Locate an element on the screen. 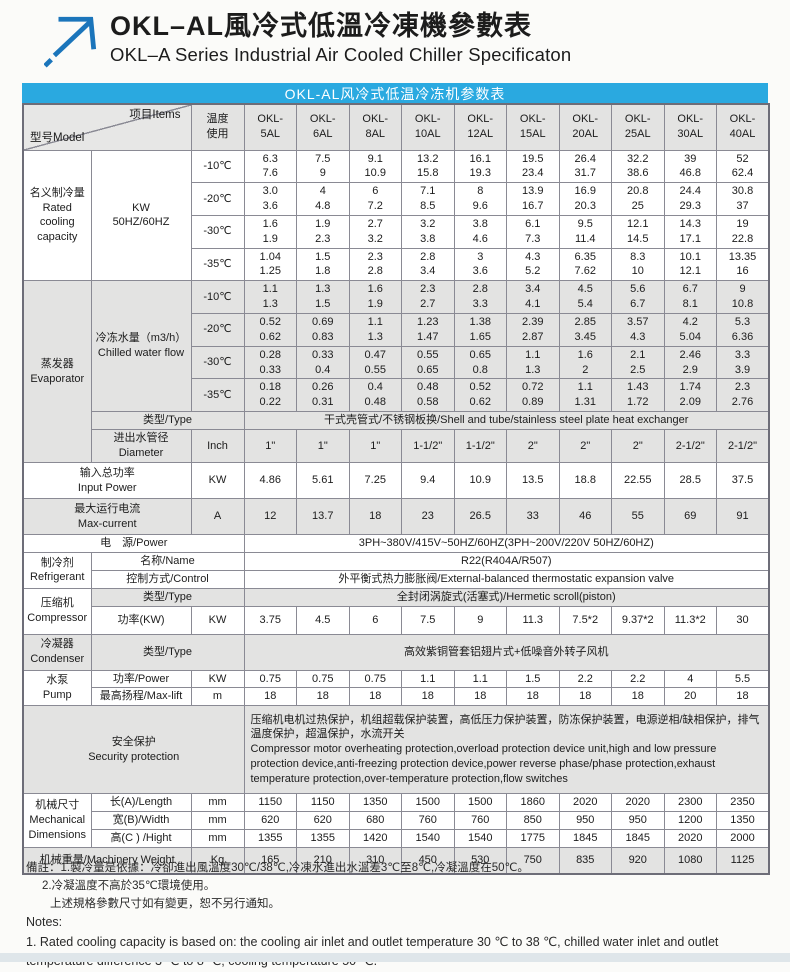 This screenshot has height=972, width=790. value-cell: 530 is located at coordinates (480, 860).